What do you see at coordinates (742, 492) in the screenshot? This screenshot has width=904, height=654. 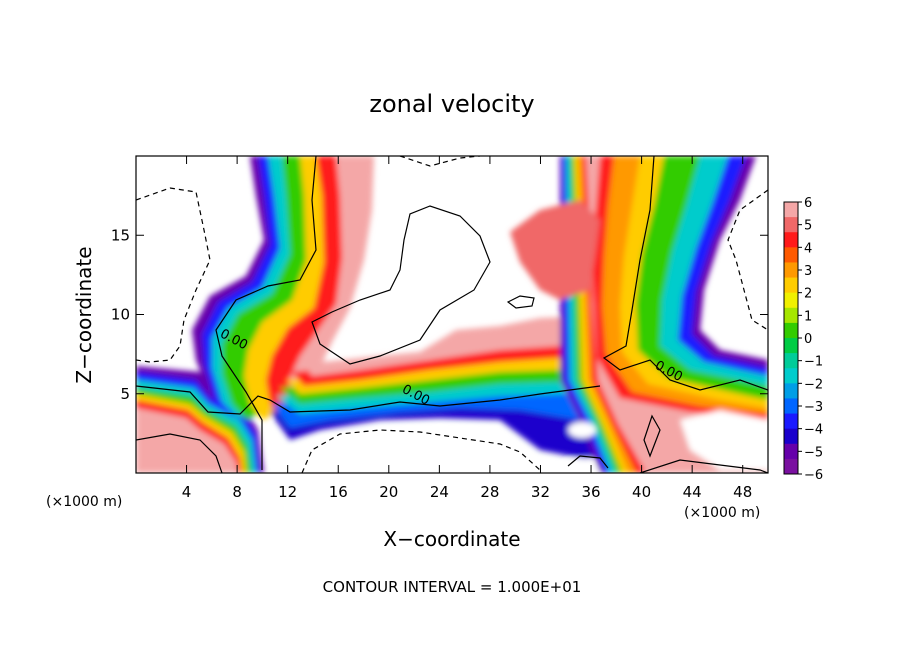 I see `x-tick-label: 48` at bounding box center [742, 492].